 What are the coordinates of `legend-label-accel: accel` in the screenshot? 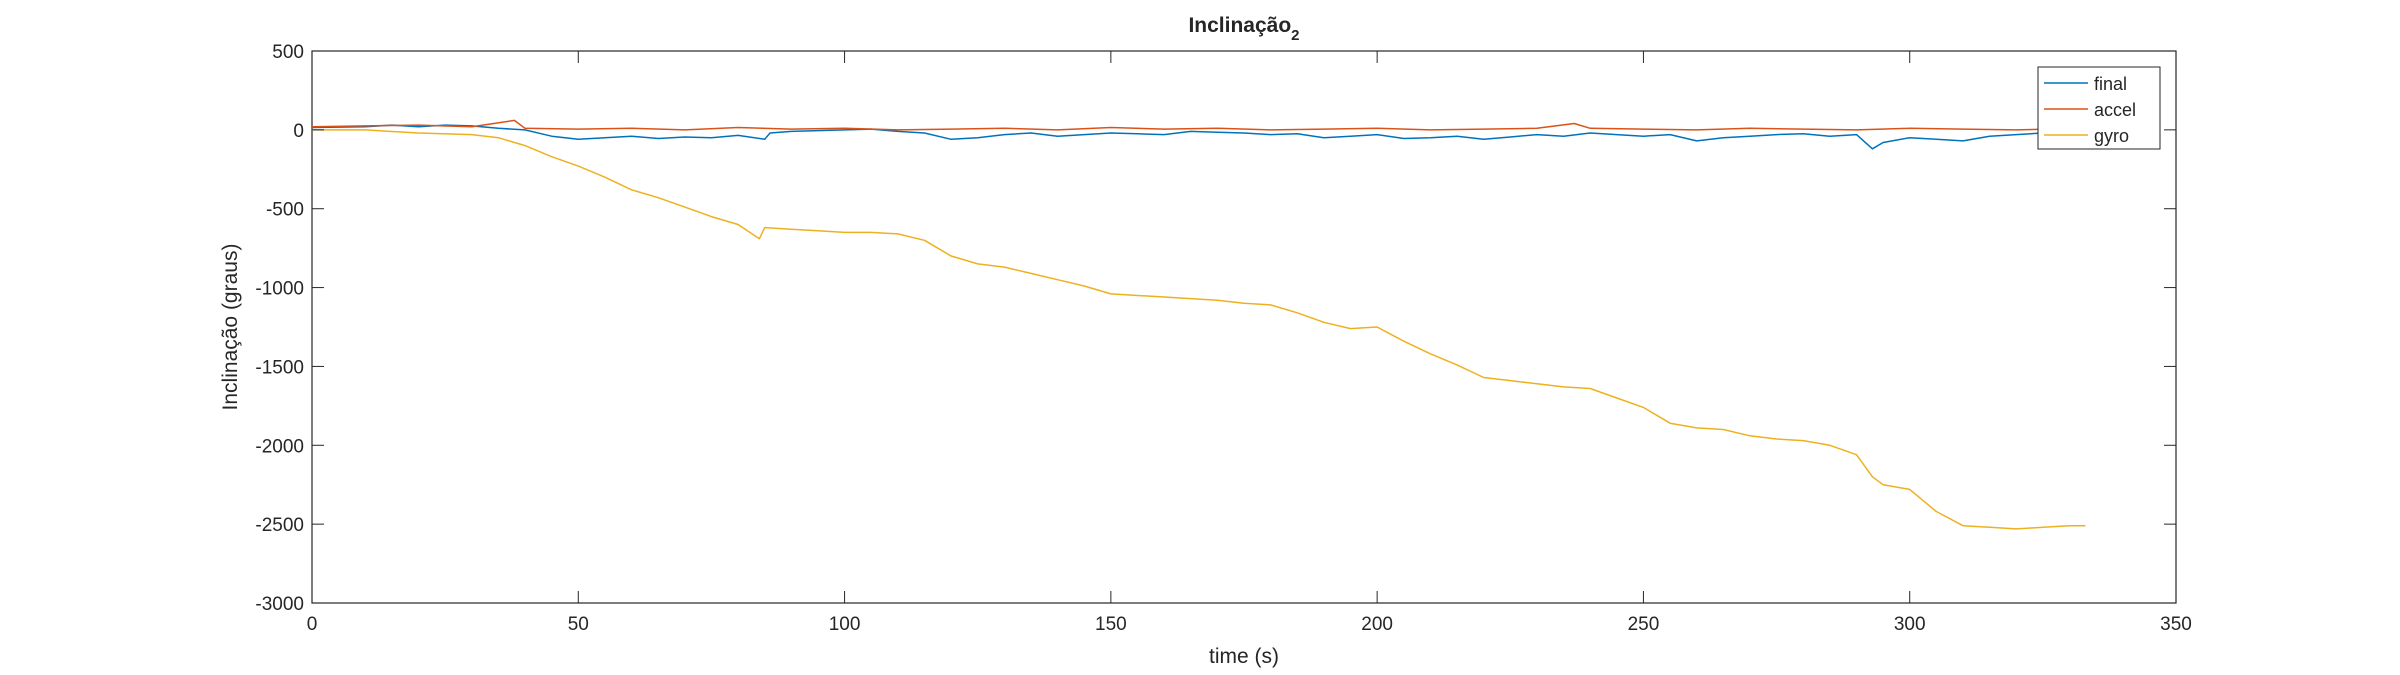 It's located at (2115, 110).